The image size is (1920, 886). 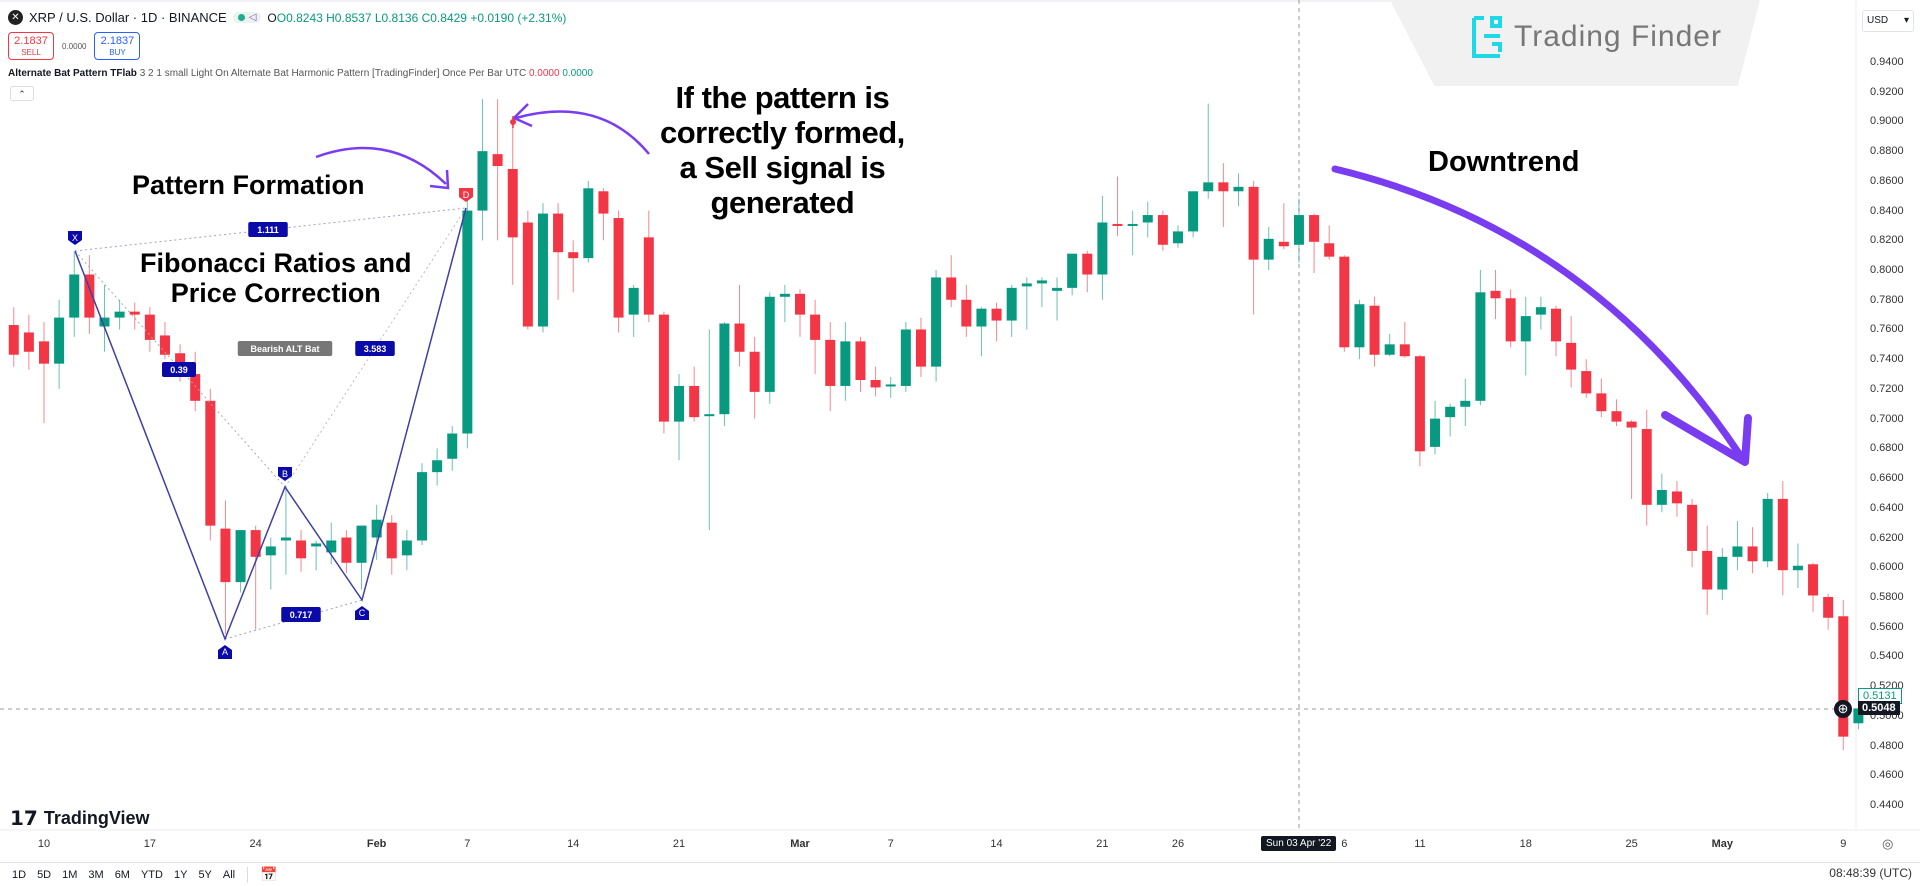 I want to click on market-status: ◁, so click(x=247, y=17).